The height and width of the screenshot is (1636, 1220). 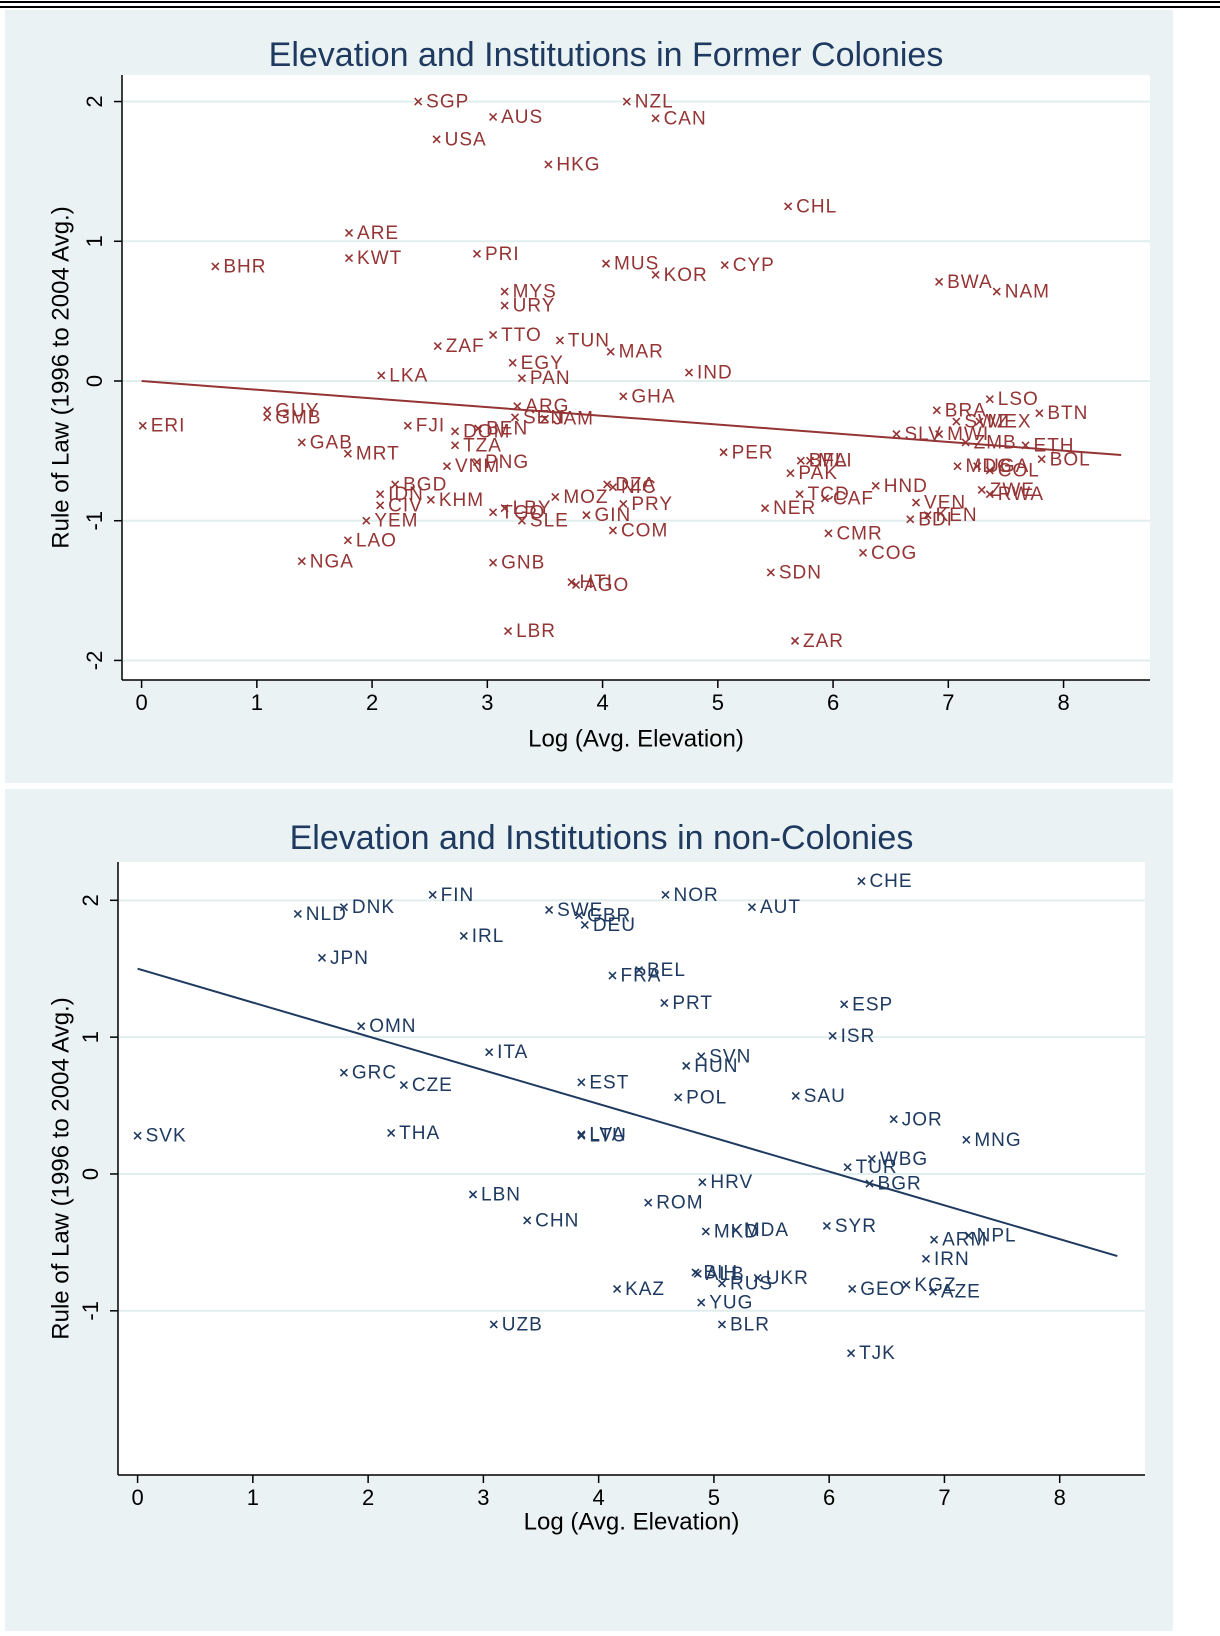 I want to click on point-label: ETH, so click(x=1054, y=445).